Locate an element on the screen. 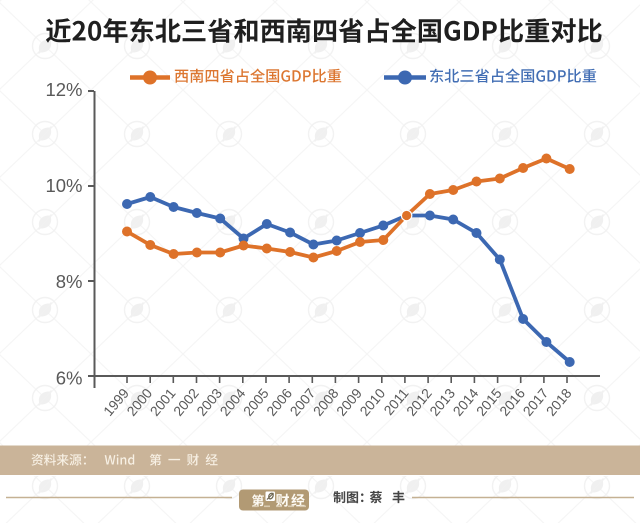  svg-text: 12% is located at coordinates (63, 89).